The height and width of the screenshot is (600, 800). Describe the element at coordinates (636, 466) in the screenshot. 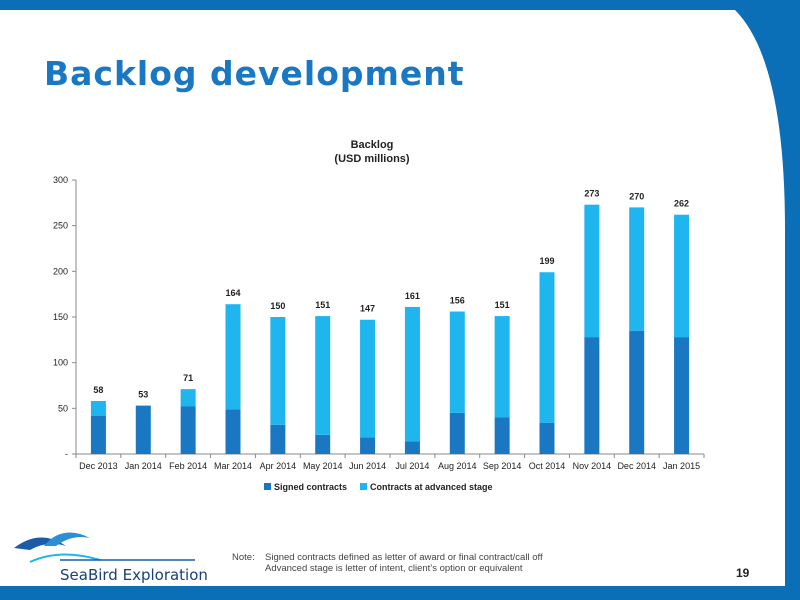

I see `x-tick-label: Dec 2014` at that location.